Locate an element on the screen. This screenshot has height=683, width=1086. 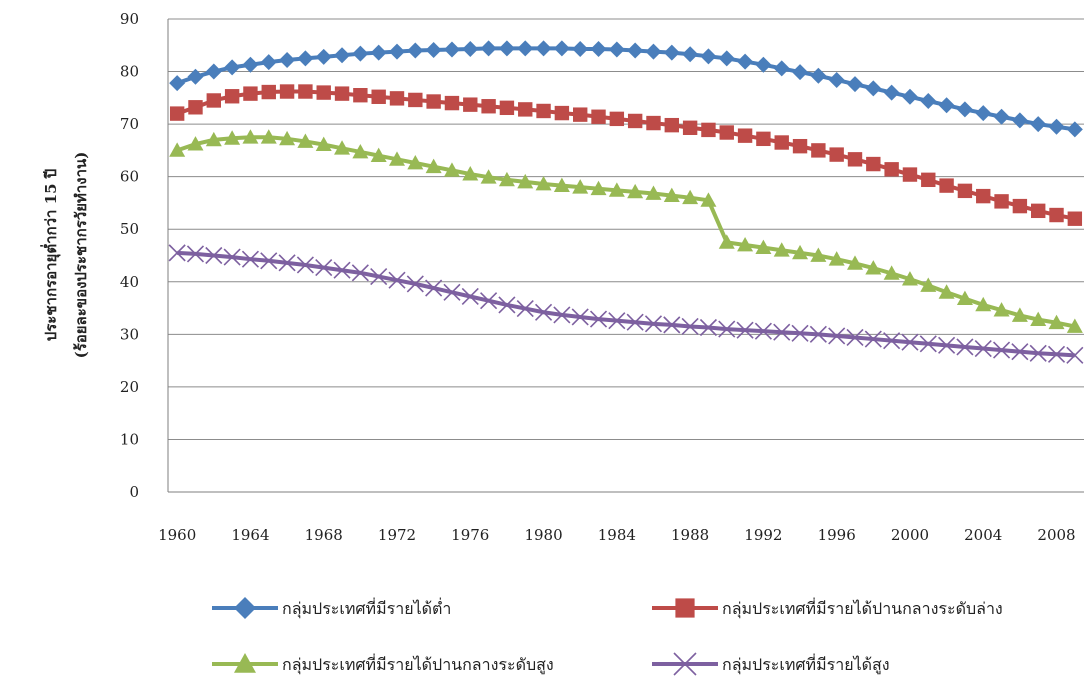
x-tick-label: 1972 is located at coordinates (397, 535).